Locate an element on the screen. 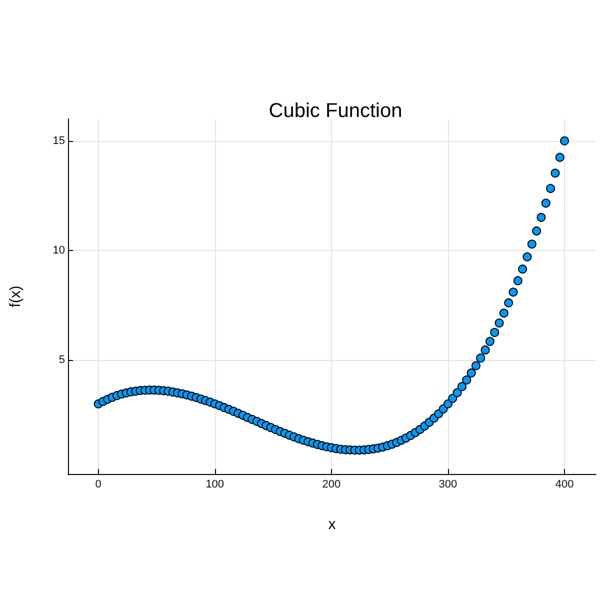 The width and height of the screenshot is (600, 600). y-tick-label: 15 is located at coordinates (58, 140).